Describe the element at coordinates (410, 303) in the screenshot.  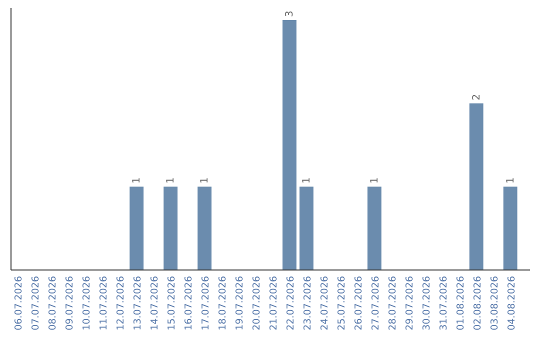
I see `x-tick-label: 29.07.2026` at that location.